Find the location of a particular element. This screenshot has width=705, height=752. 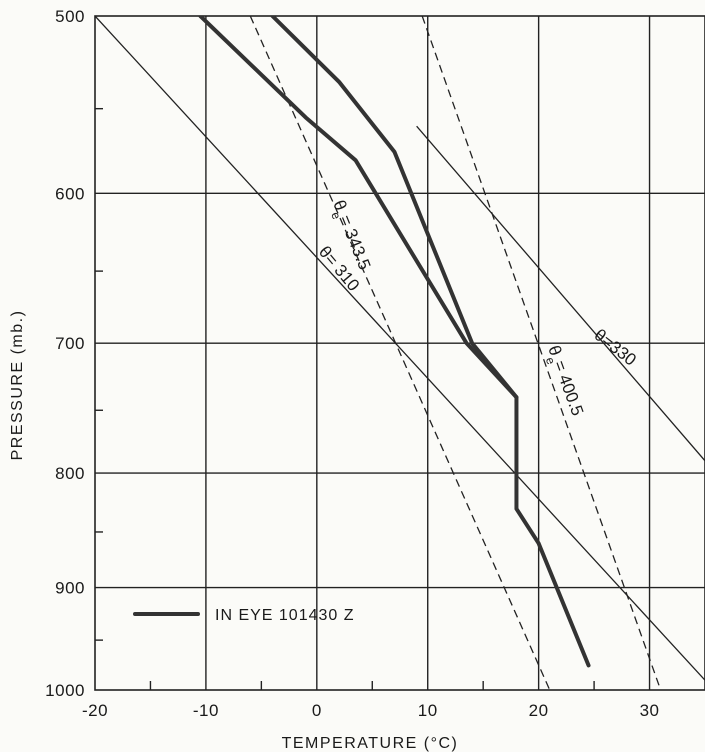

y-tick-label: 600 is located at coordinates (70, 193).